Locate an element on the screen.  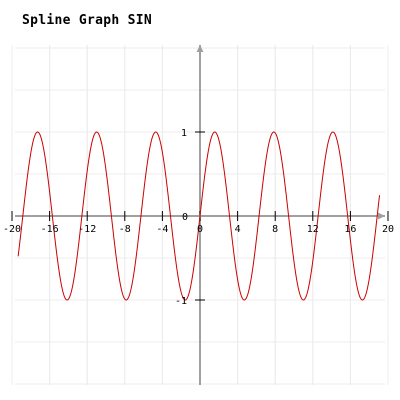
x-tick-label: -12 is located at coordinates (87, 229).